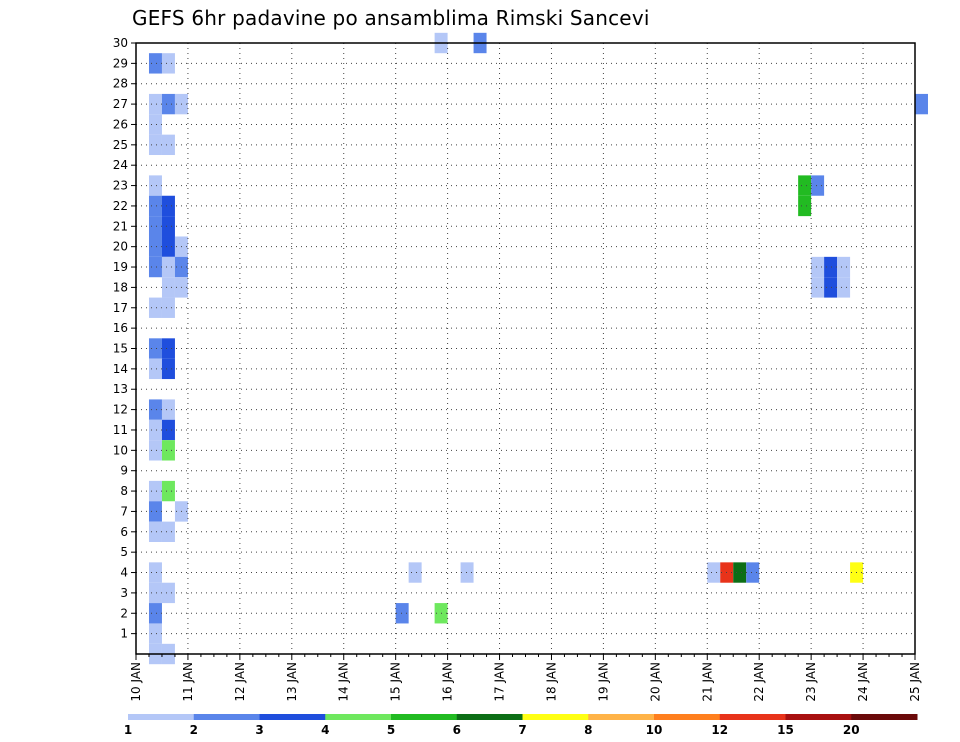 This screenshot has width=960, height=742. Describe the element at coordinates (603, 682) in the screenshot. I see `x-tick-label: 19 JAN` at that location.